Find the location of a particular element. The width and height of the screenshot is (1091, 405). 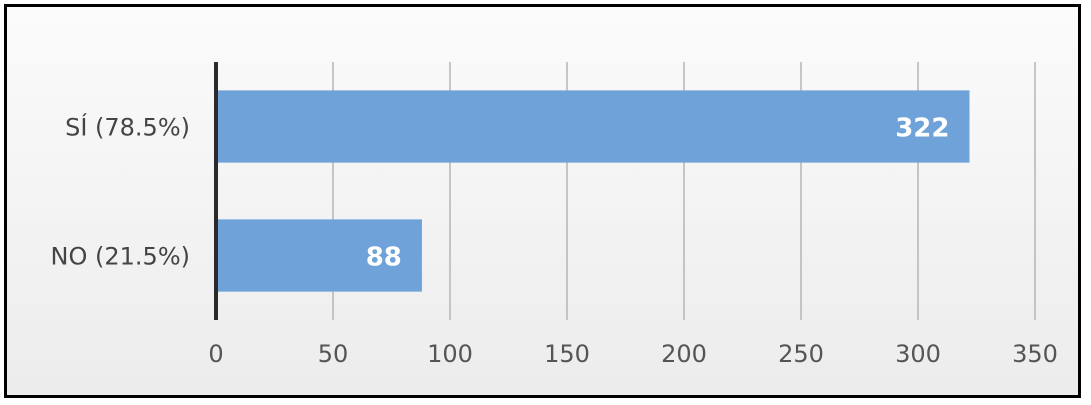

x-tick-label: 300 is located at coordinates (918, 354).